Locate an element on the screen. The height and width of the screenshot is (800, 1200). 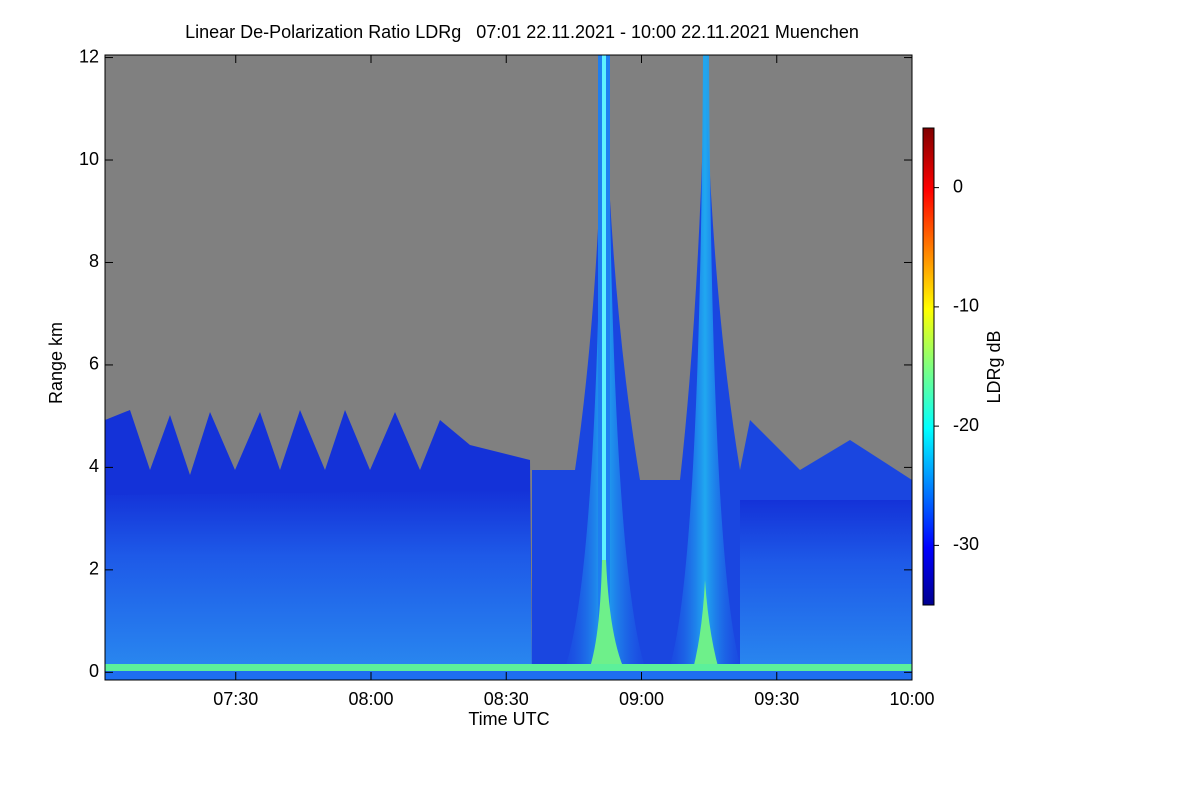
y-axis-label: Range km is located at coordinates (56, 363).